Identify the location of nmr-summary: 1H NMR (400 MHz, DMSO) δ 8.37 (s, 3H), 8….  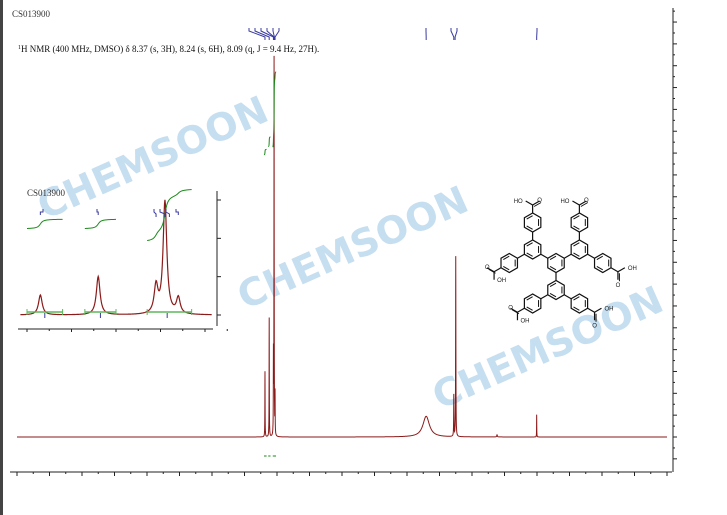
(168, 49).